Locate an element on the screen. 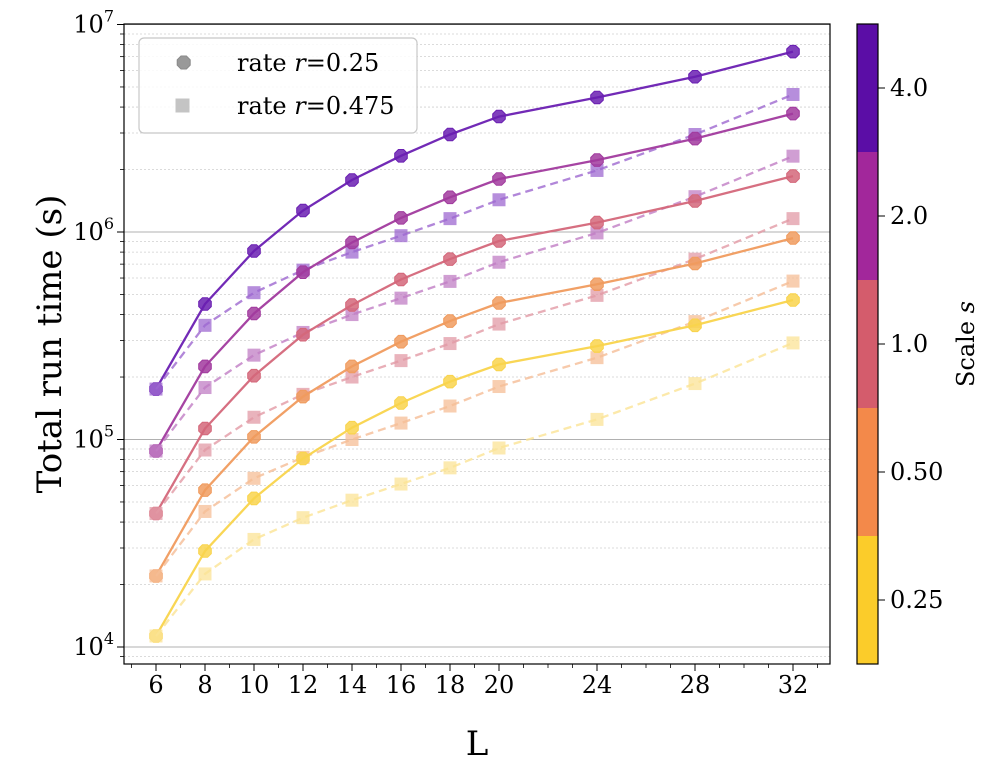 The height and width of the screenshot is (770, 996). legend-octagon-marker is located at coordinates (183, 62).